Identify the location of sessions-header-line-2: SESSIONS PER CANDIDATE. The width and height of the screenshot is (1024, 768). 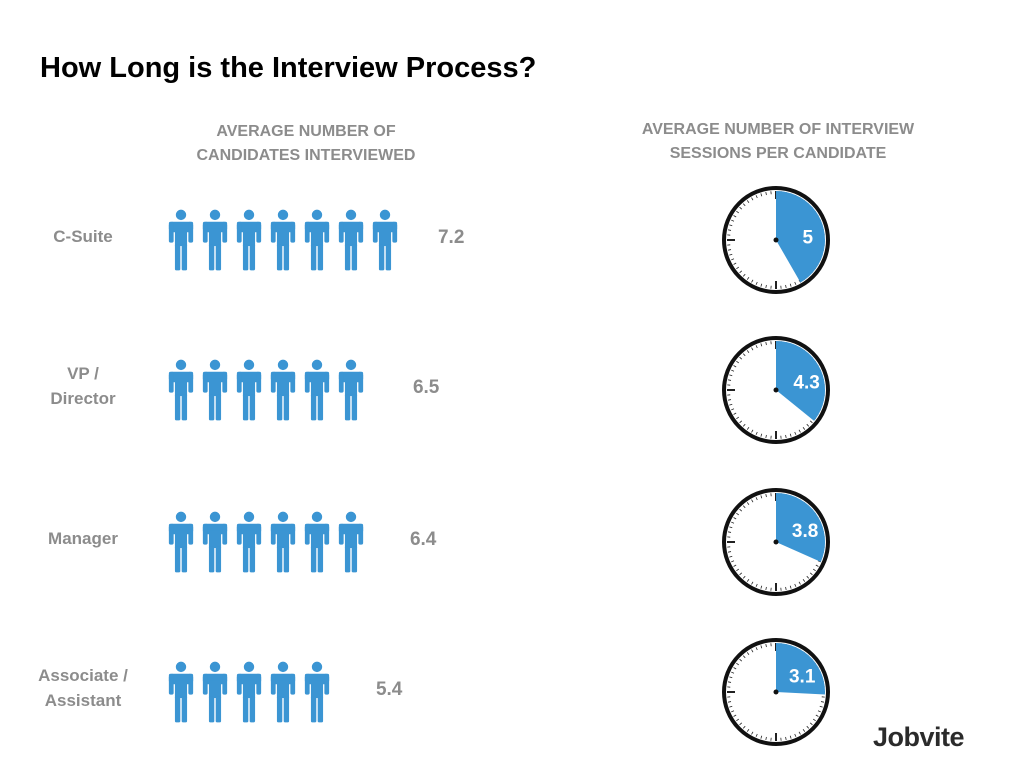
(778, 153).